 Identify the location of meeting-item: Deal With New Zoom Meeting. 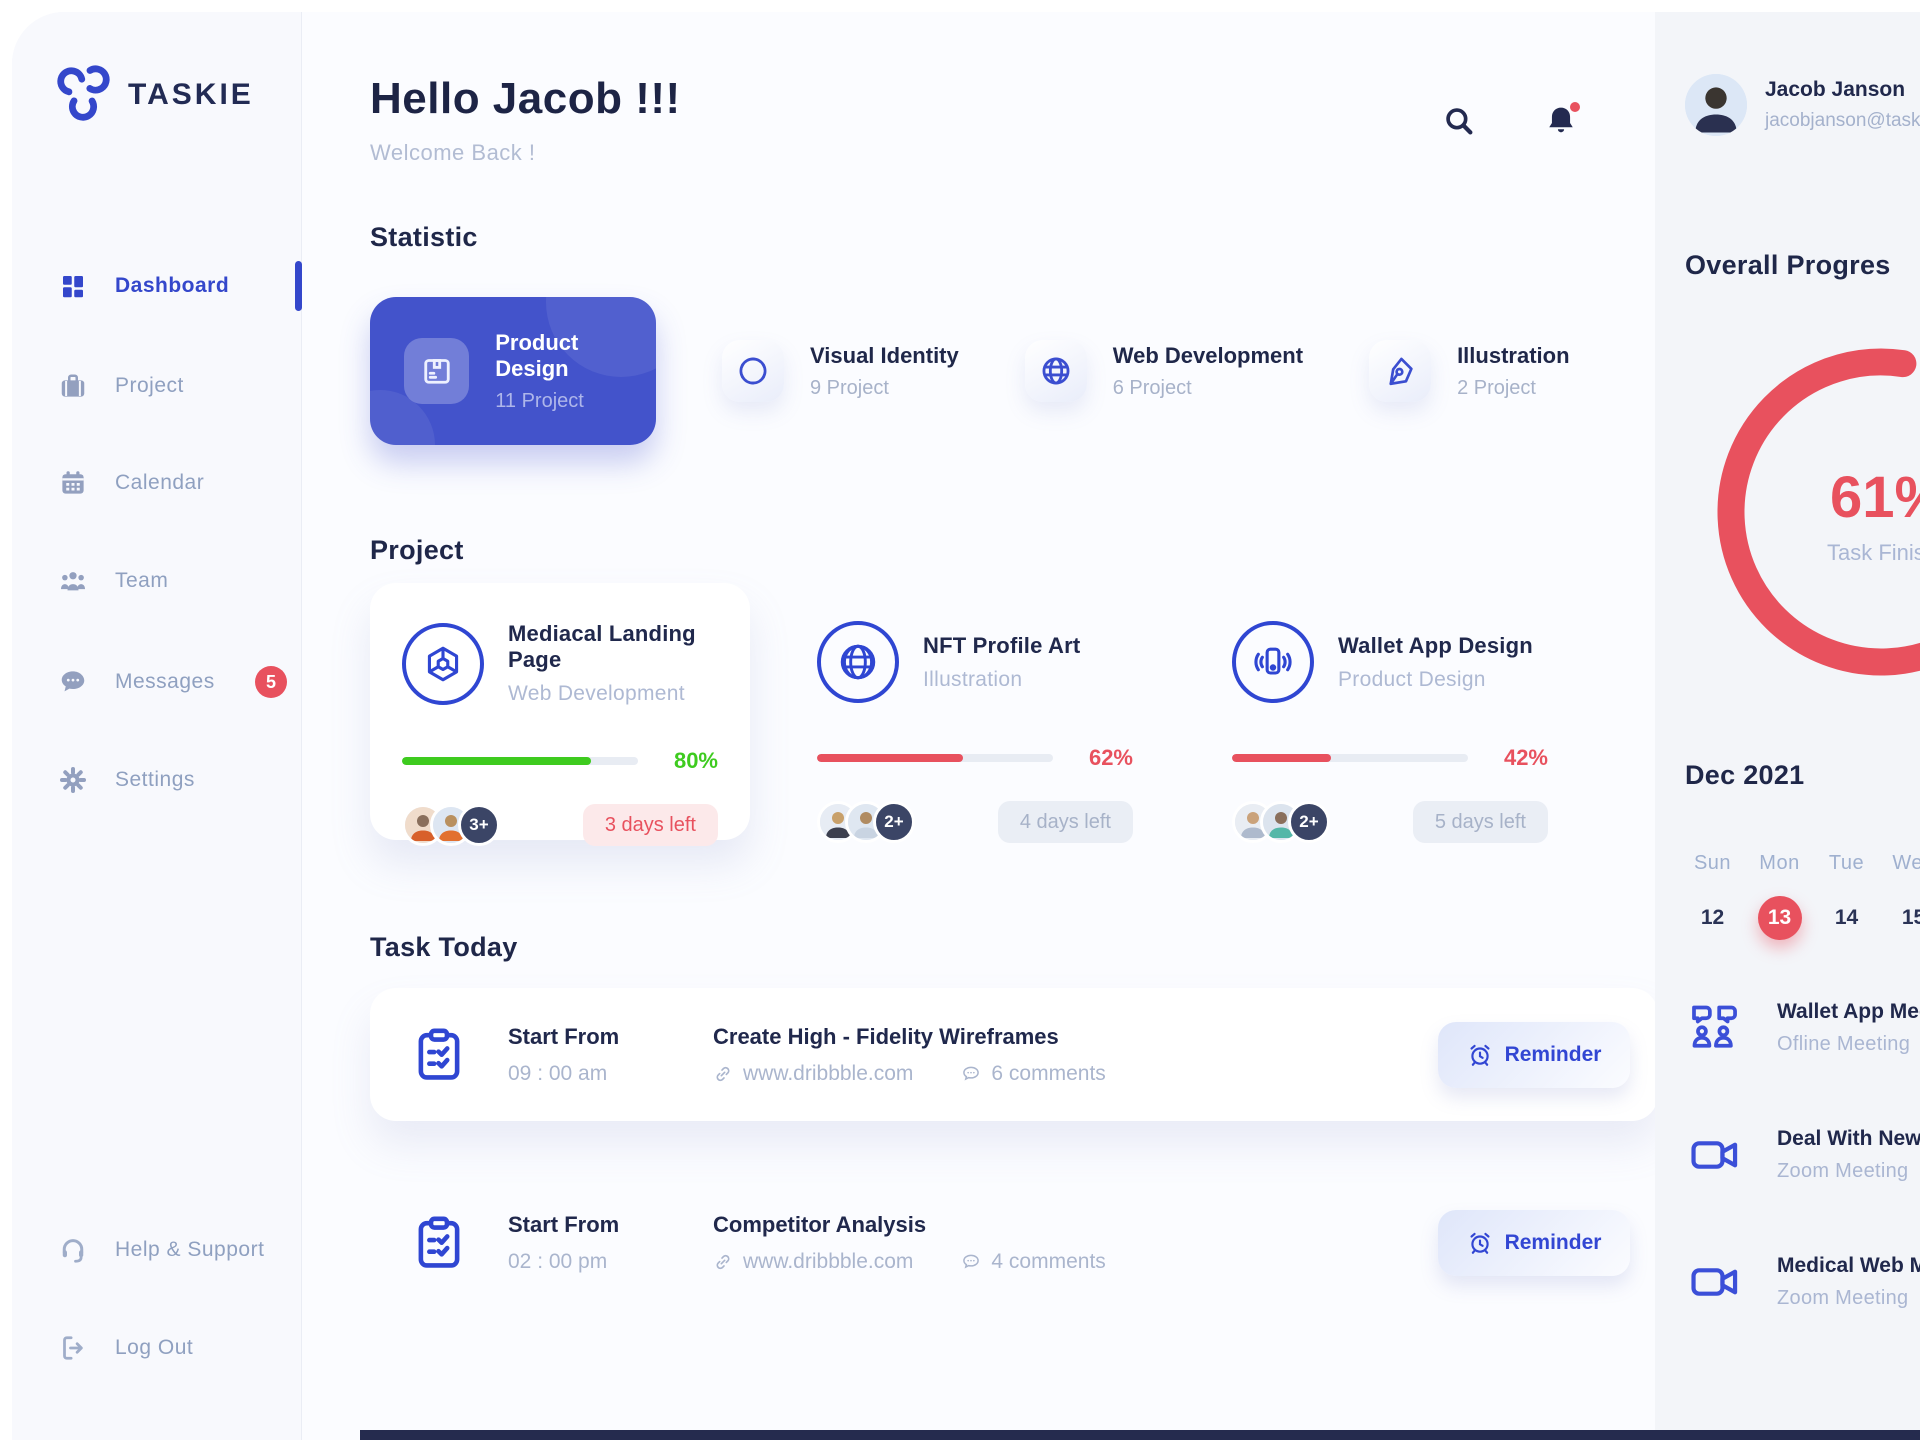
(1803, 1155).